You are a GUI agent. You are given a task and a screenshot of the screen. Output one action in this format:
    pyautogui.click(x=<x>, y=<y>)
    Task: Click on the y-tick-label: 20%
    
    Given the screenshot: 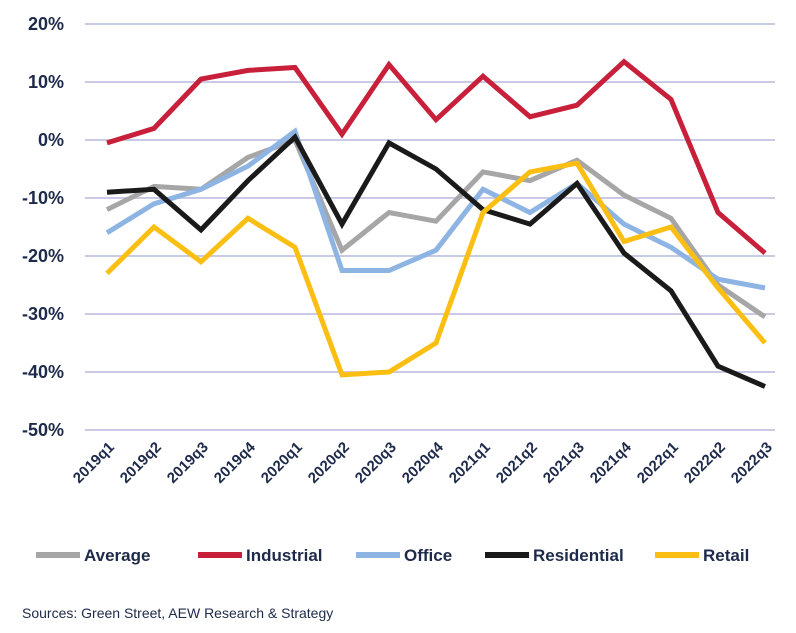 What is the action you would take?
    pyautogui.click(x=46, y=24)
    